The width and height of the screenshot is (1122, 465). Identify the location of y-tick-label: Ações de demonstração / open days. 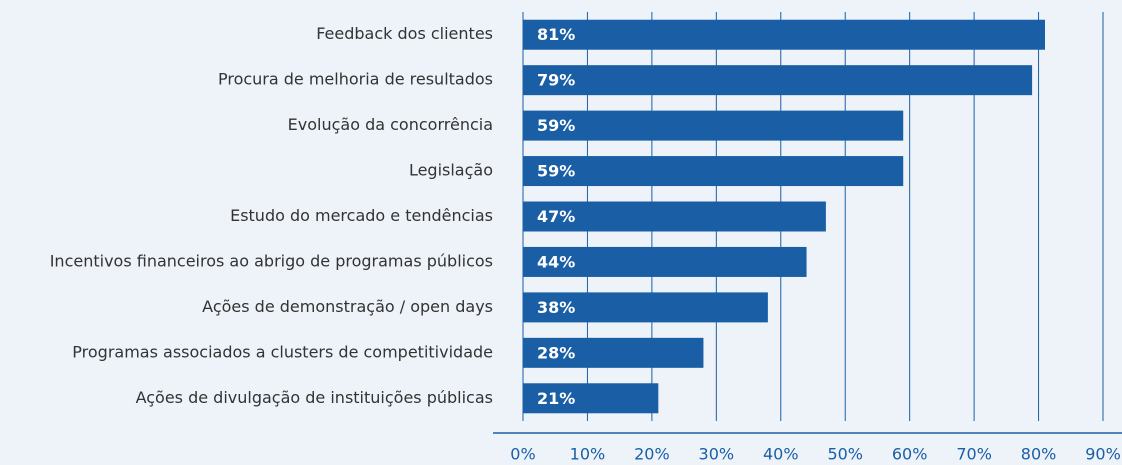
(347, 306).